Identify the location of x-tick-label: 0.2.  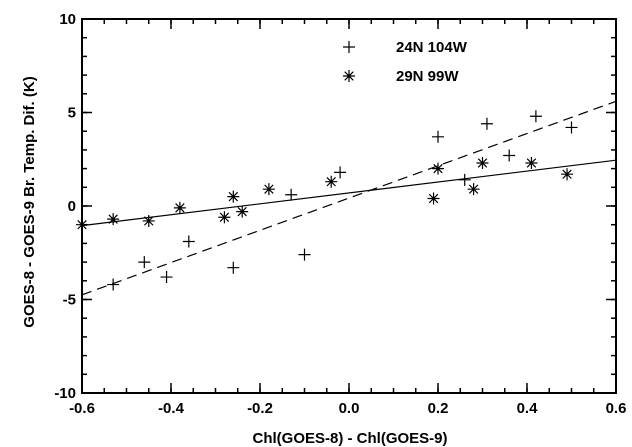
(438, 408).